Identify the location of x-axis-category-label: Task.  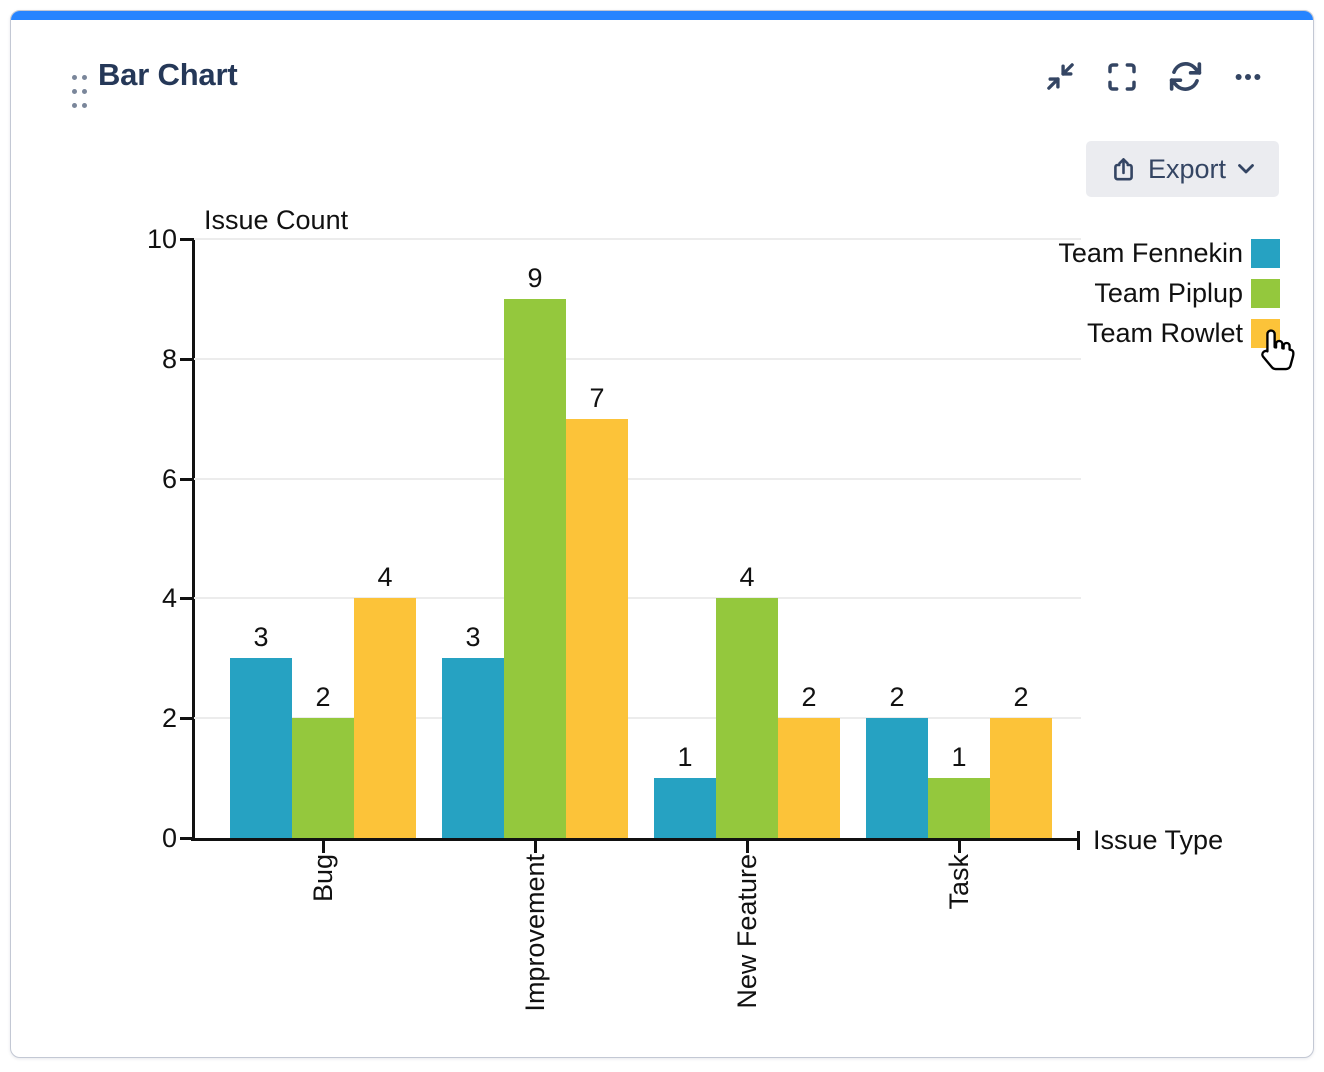
(959, 882).